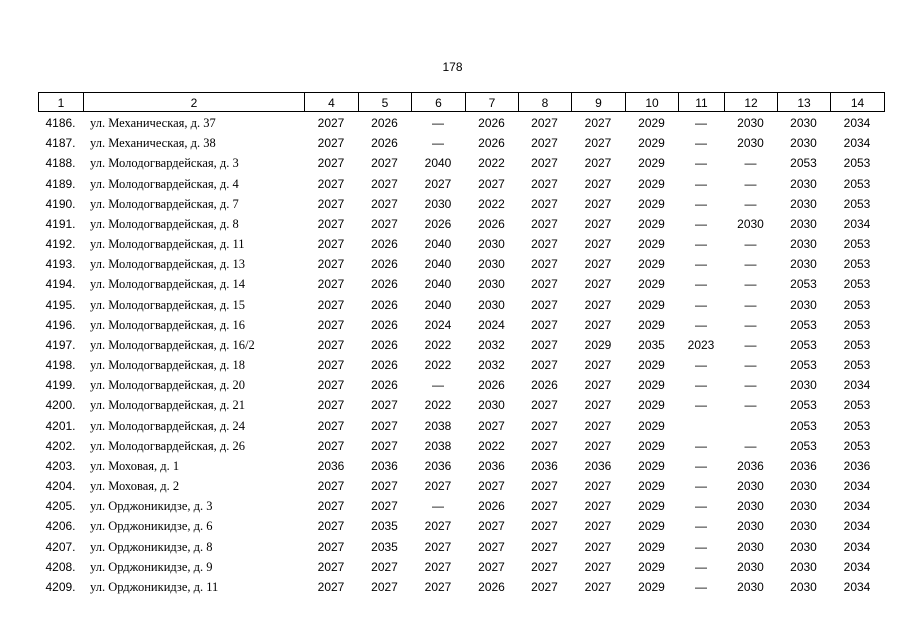  I want to click on row-number: 4204., so click(60, 486).